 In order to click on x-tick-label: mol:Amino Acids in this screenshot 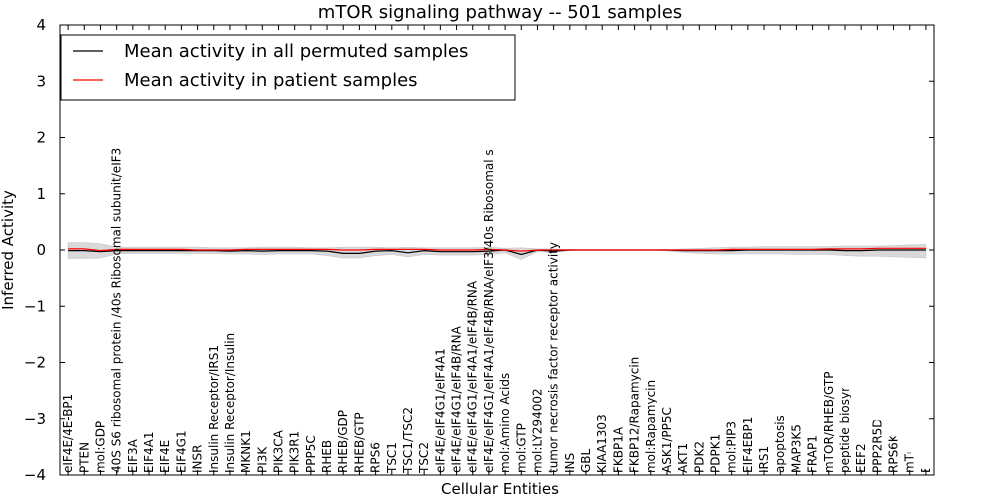, I will do `click(505, 423)`.